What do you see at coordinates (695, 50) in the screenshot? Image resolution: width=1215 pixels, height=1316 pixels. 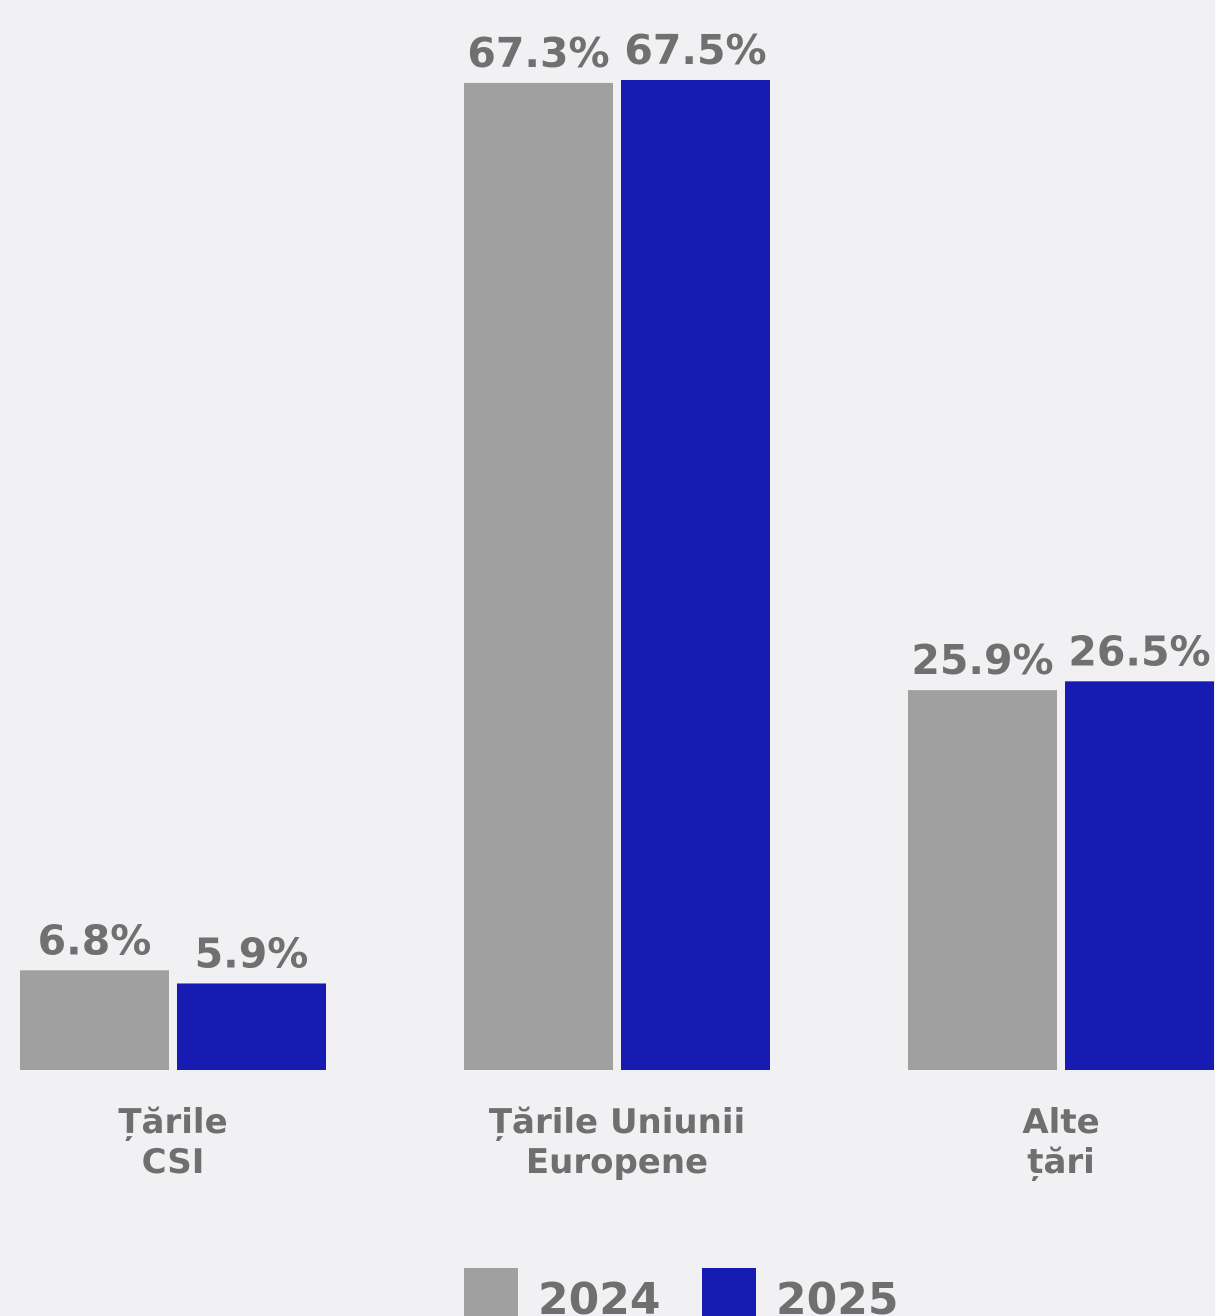 I see `data-label-2025-tarile-uniunii-europene: 67.5%` at bounding box center [695, 50].